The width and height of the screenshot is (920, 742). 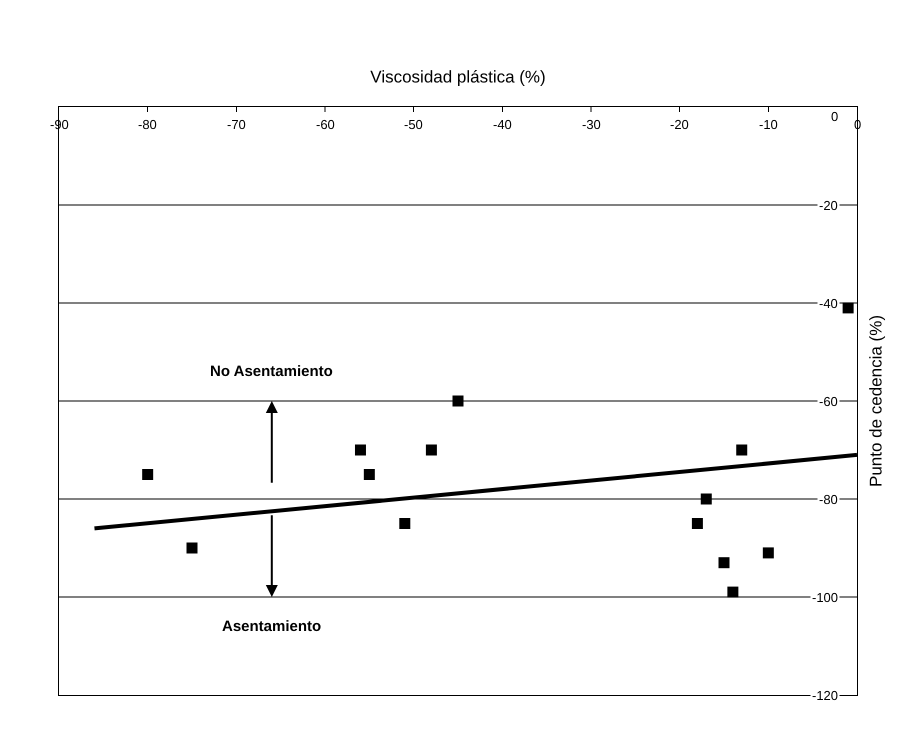 I want to click on x-tick-label: -50, so click(x=413, y=124).